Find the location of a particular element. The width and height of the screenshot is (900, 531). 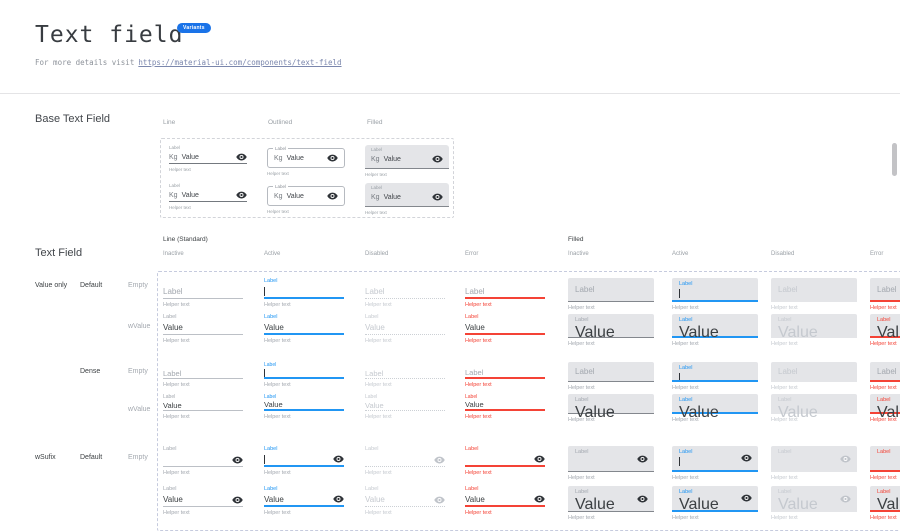

text-field-line-active-r2: Label Value Helper text is located at coordinates (304, 329).